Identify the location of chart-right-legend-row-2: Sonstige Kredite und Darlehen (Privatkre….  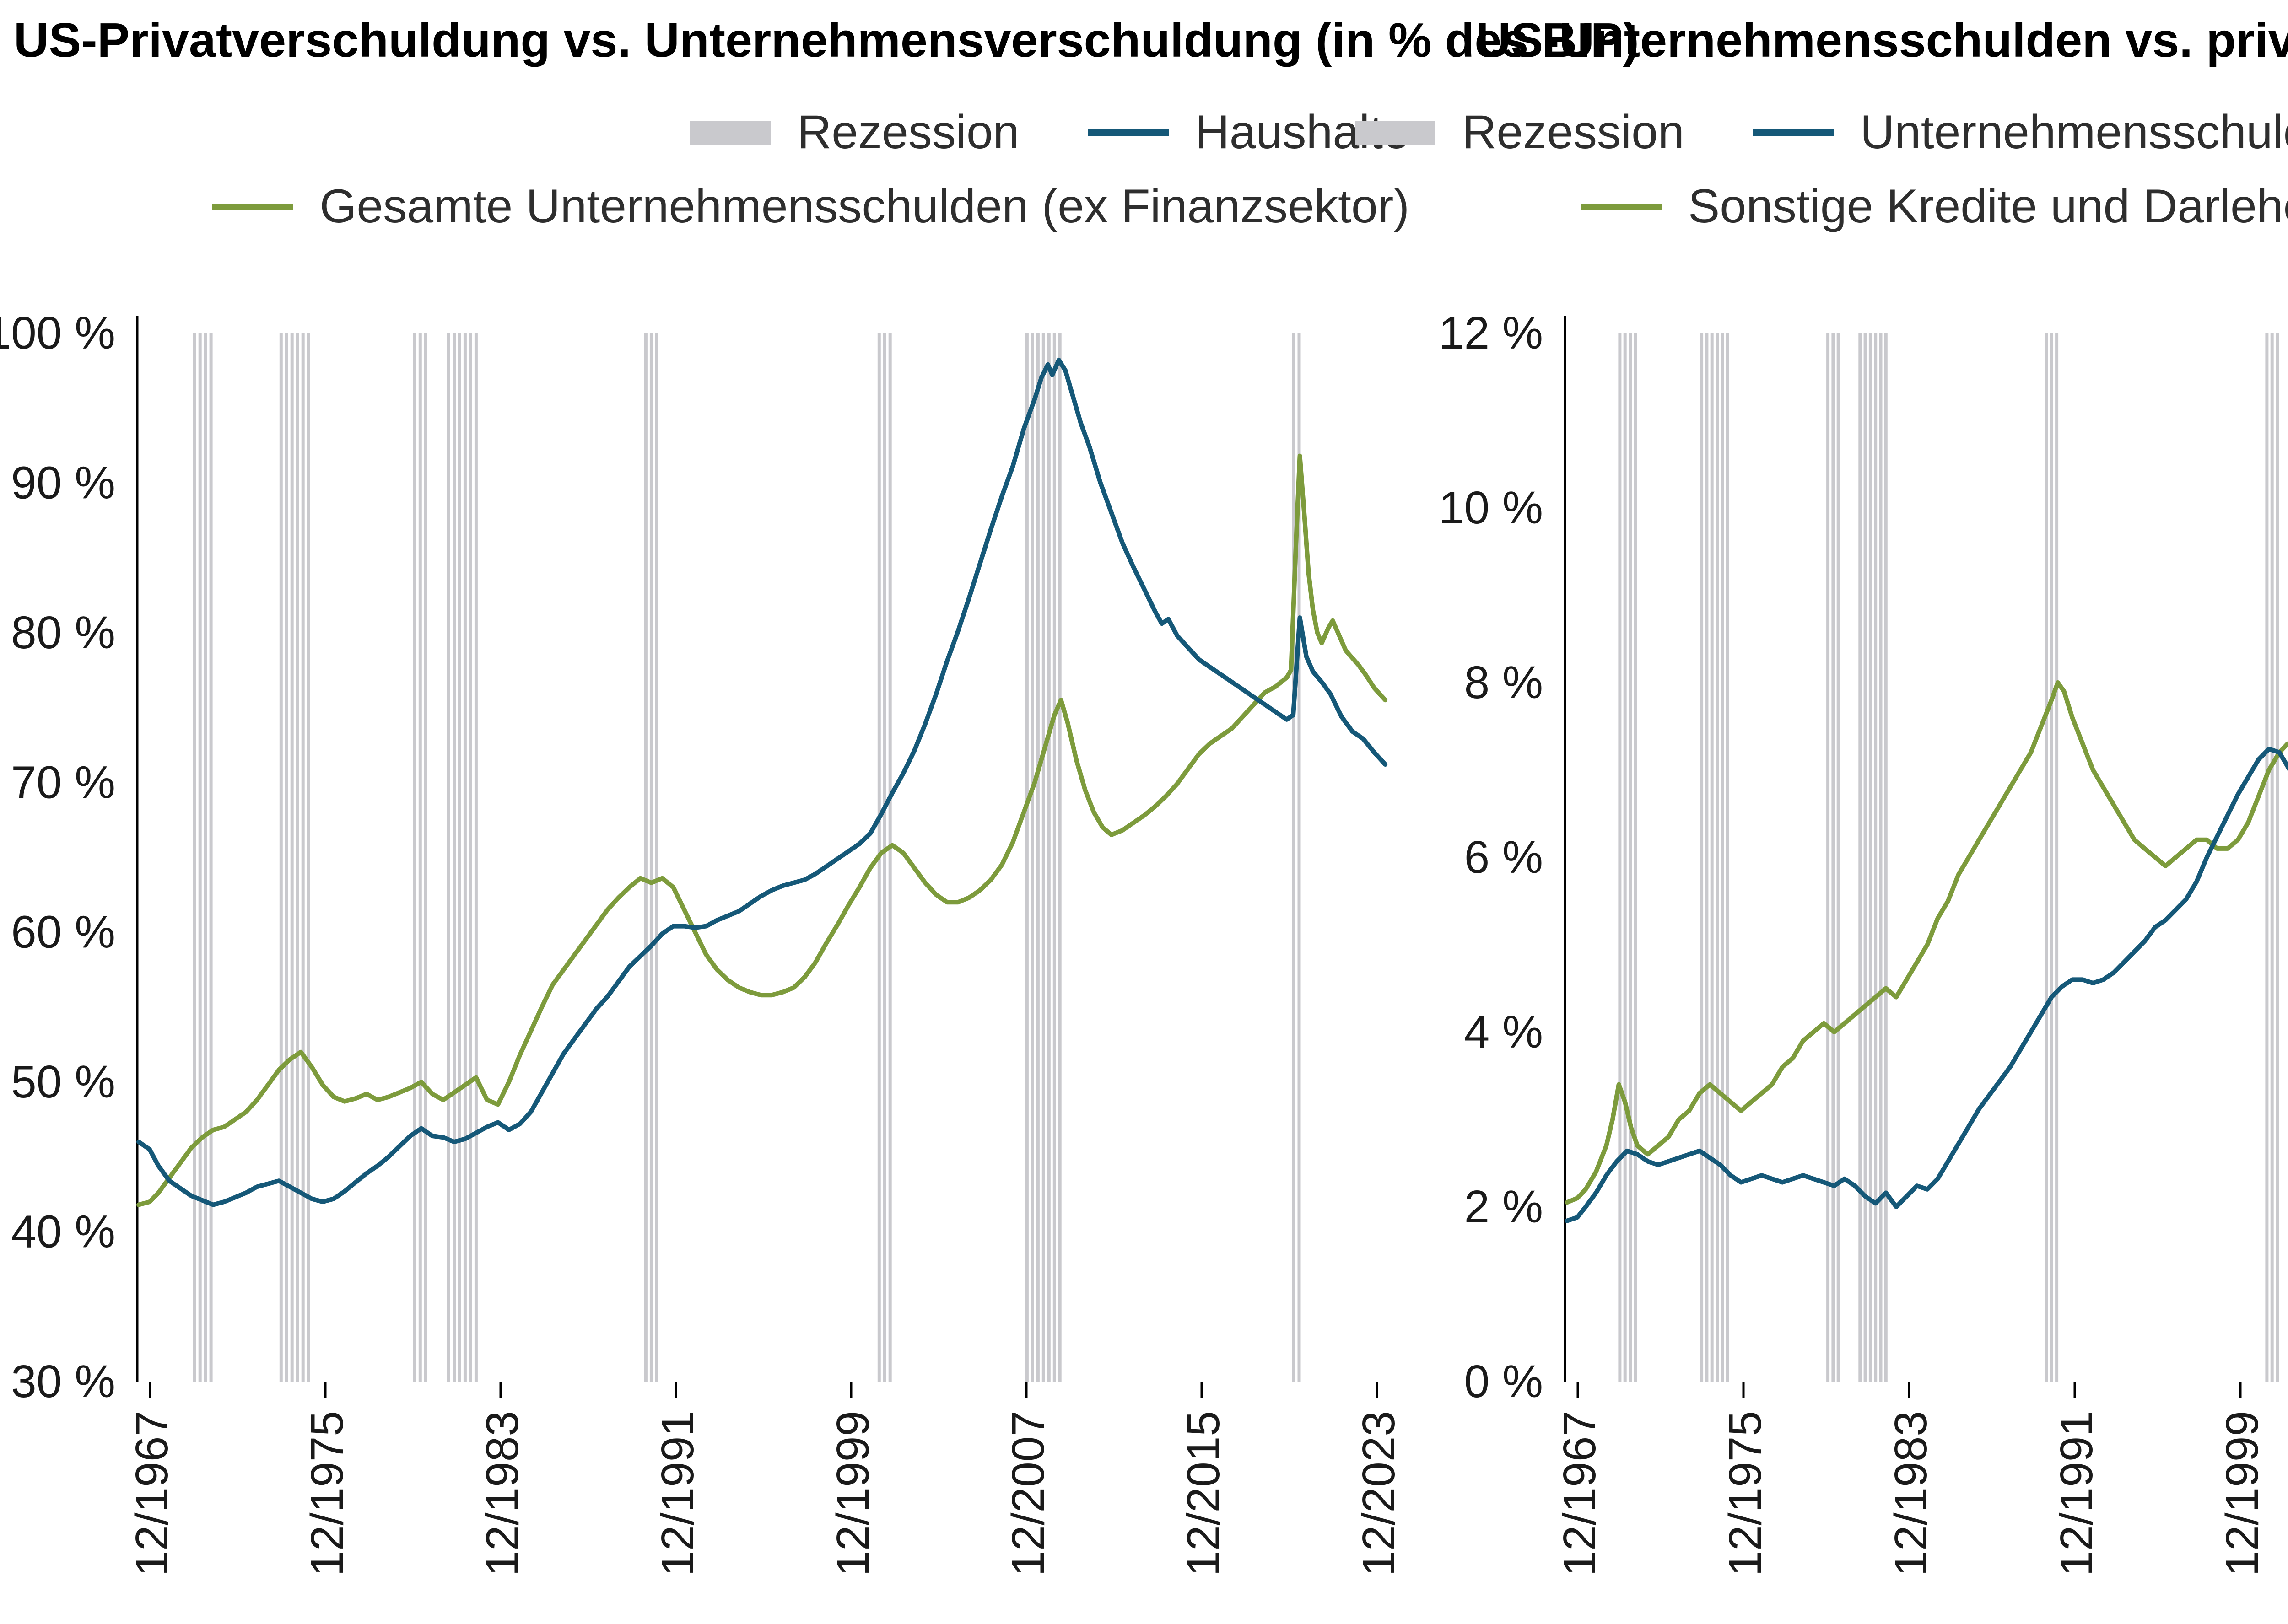
(1935, 206).